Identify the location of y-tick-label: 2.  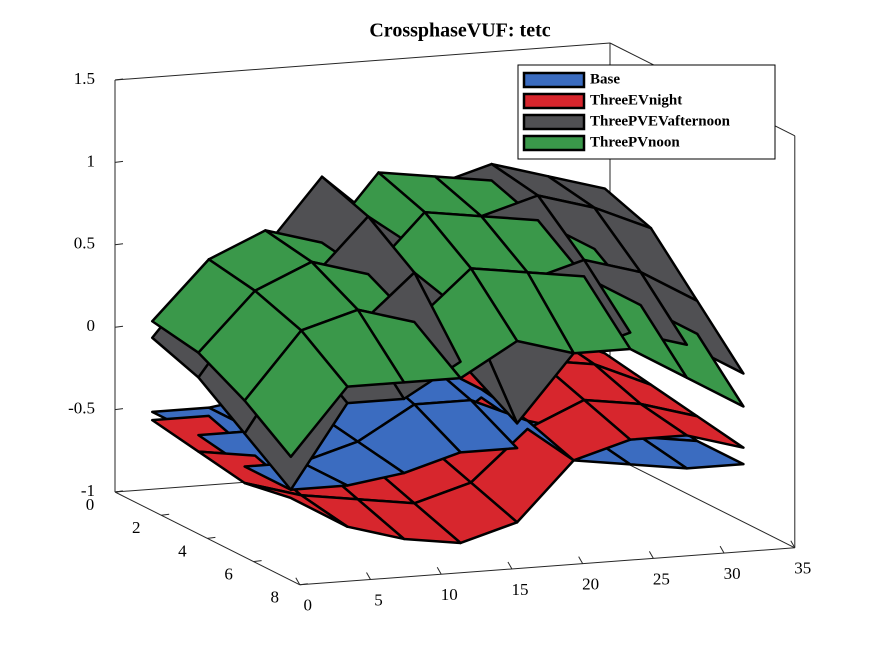
(136, 527).